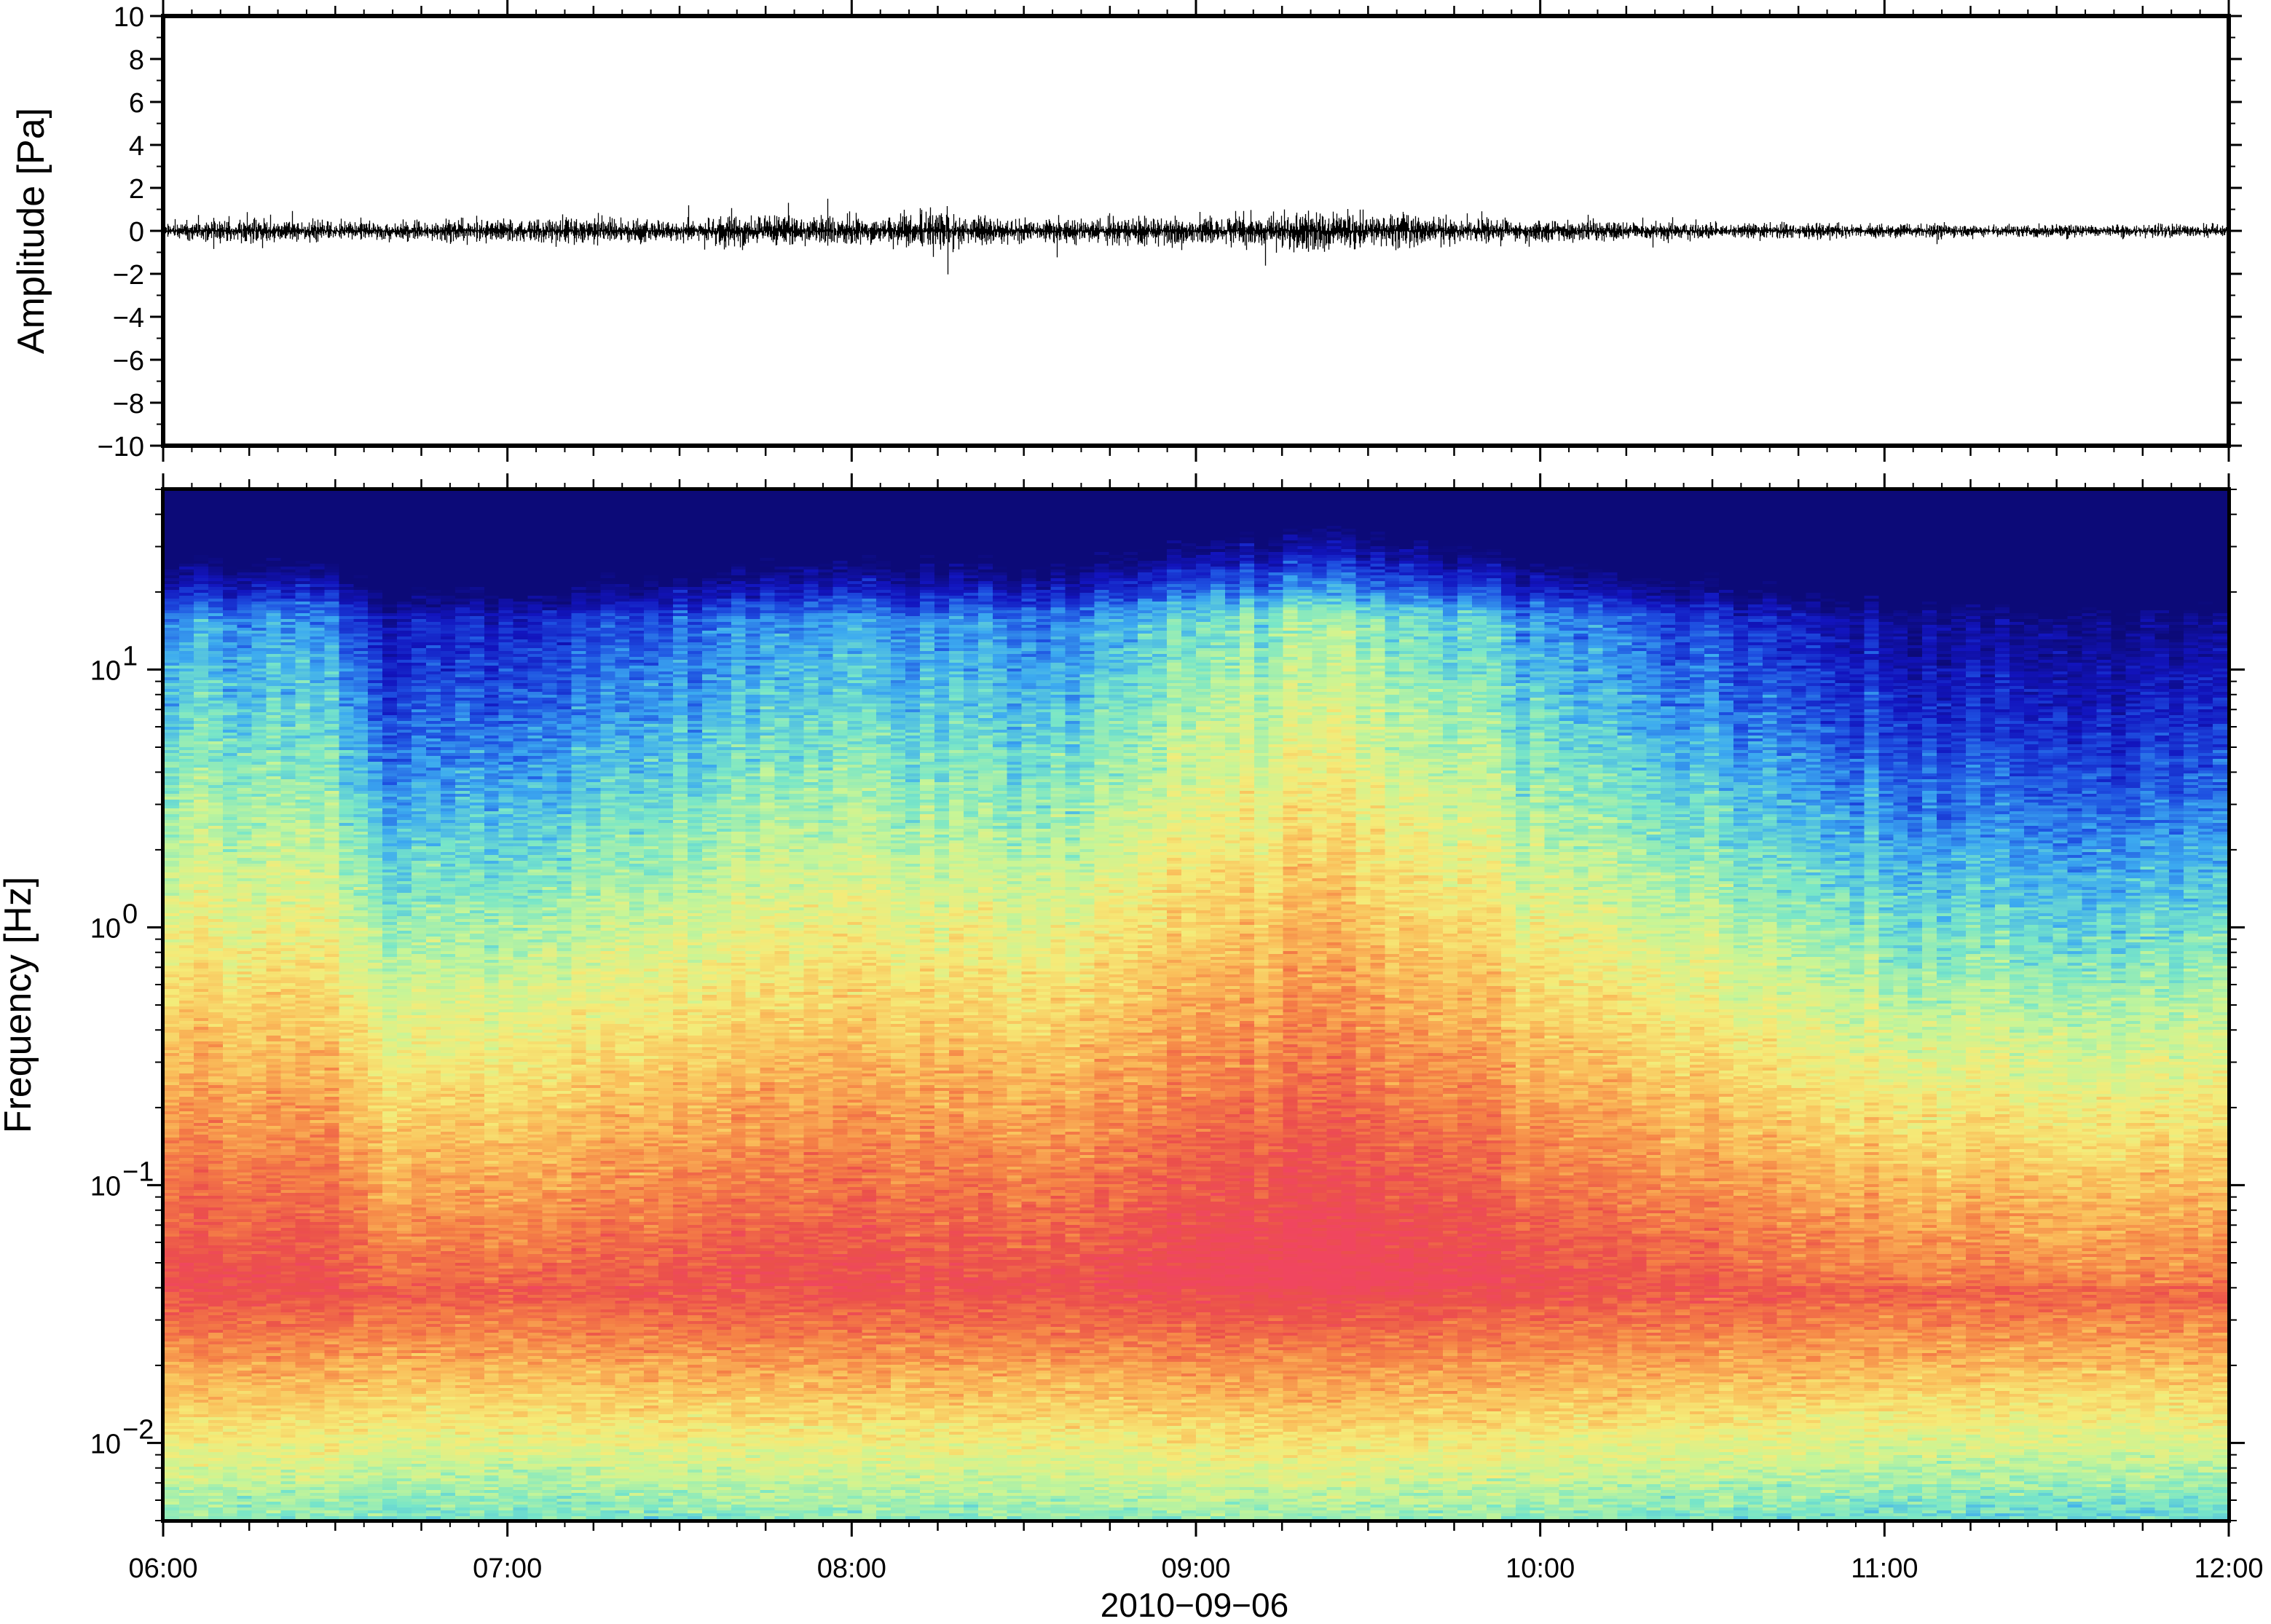  I want to click on amplitude-y-tick-label: −6, so click(128, 361).